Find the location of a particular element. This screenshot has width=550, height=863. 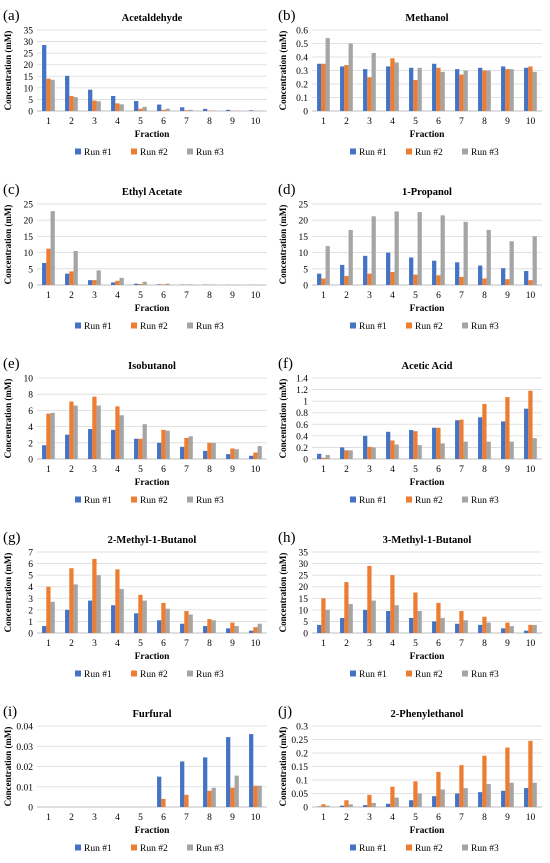

panel-label: (a) is located at coordinates (11, 16).